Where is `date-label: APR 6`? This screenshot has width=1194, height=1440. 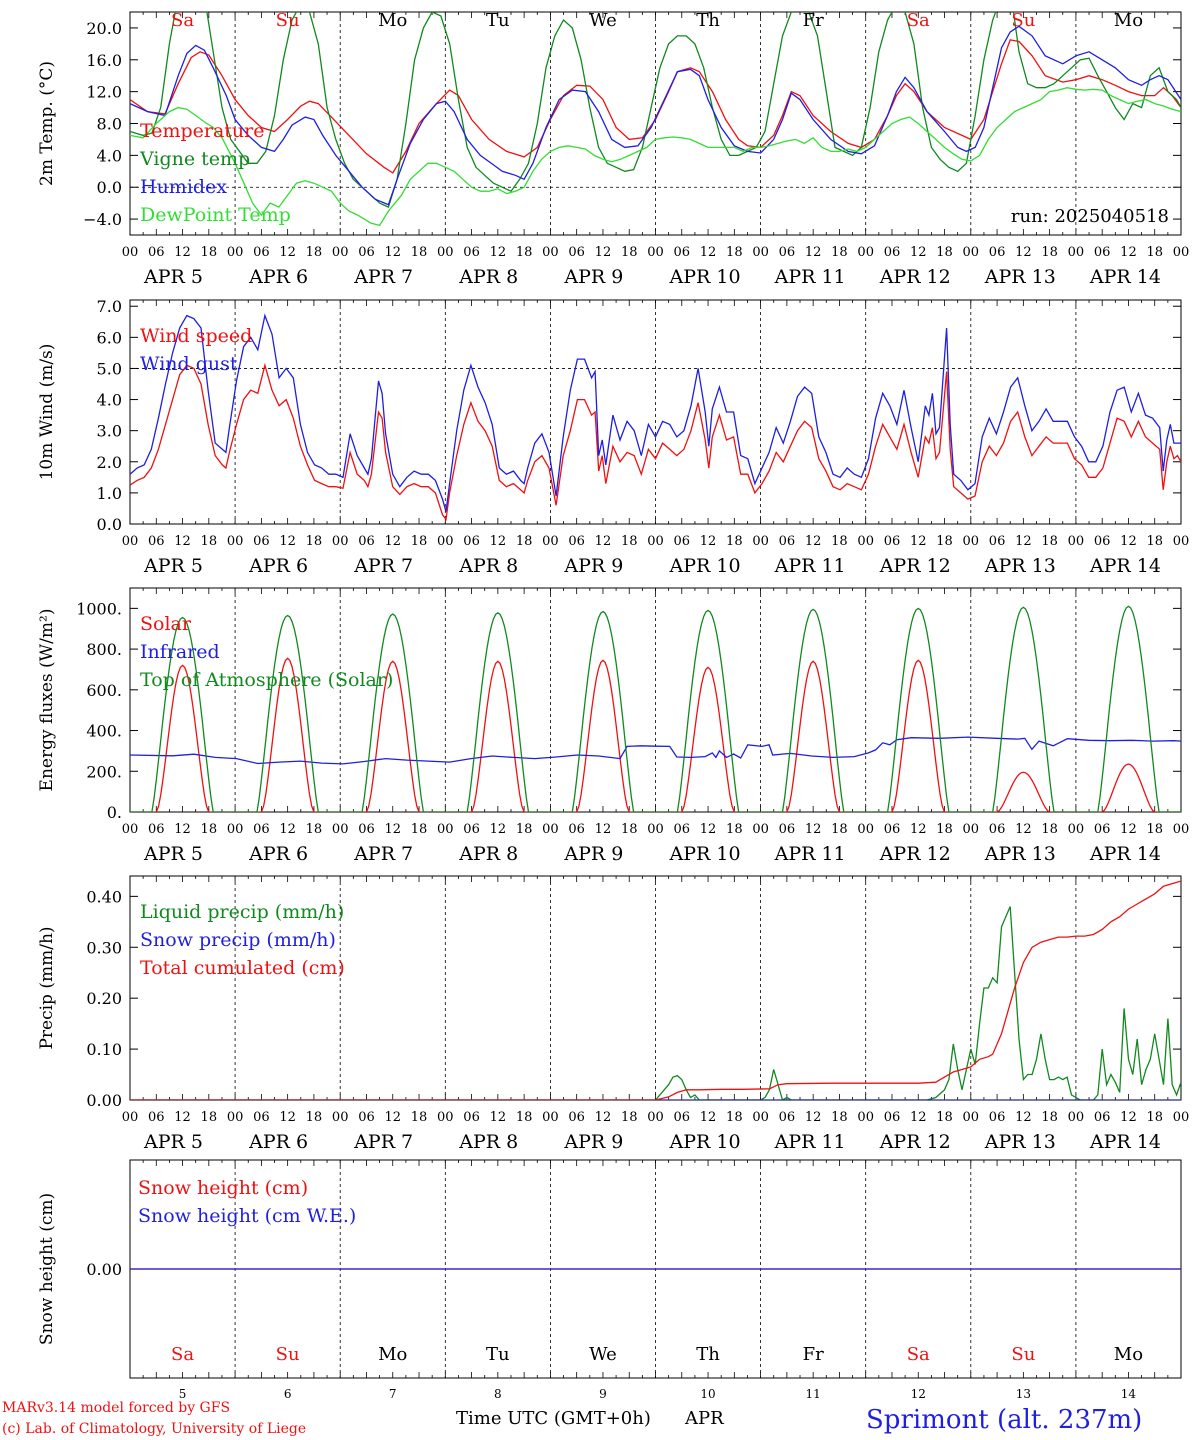
date-label: APR 6 is located at coordinates (278, 566).